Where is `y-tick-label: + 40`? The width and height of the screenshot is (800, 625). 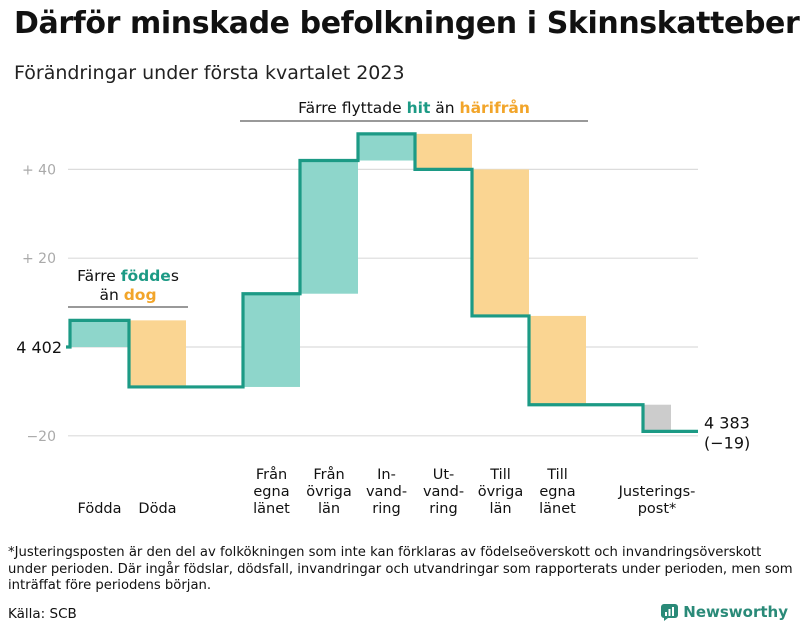
y-tick-label: + 40 is located at coordinates (39, 170).